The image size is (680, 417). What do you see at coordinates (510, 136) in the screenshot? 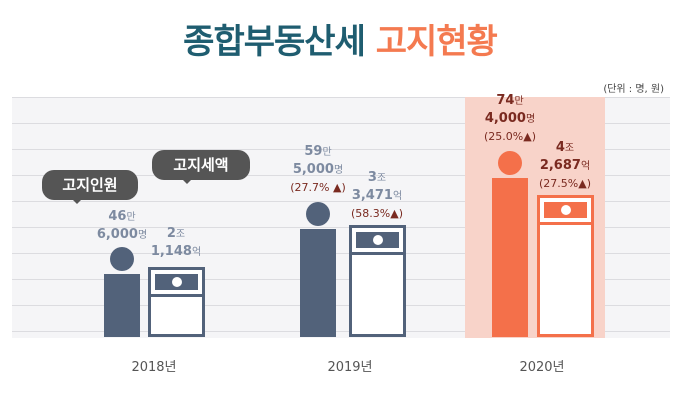
I see `people-change: (25.0%▲)` at bounding box center [510, 136].